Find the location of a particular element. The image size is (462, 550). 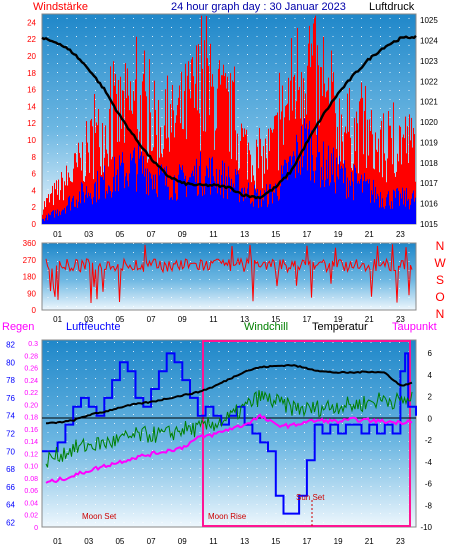

x-tick: 09 is located at coordinates (182, 541).